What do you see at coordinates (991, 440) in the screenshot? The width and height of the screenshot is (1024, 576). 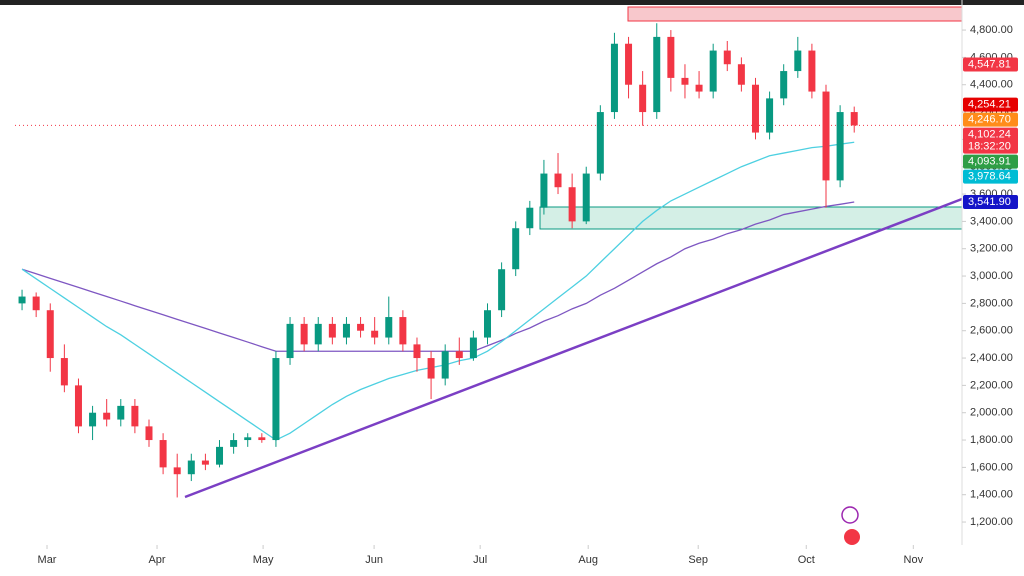 I see `y-tick-label: 1,800.00` at bounding box center [991, 440].